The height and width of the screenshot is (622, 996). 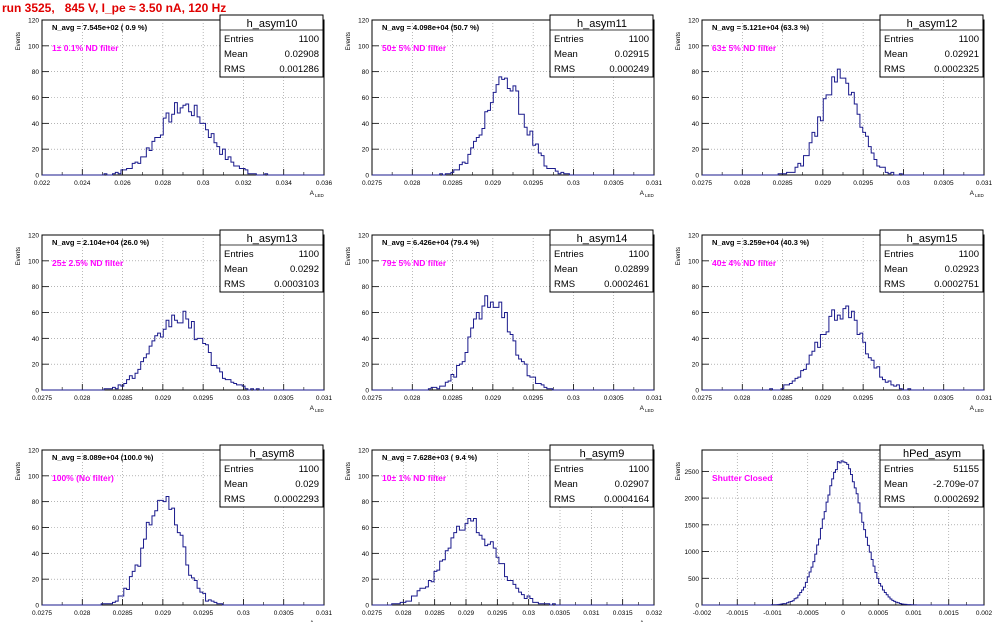 What do you see at coordinates (692, 499) in the screenshot?
I see `y-tick-label: 2000` at bounding box center [692, 499].